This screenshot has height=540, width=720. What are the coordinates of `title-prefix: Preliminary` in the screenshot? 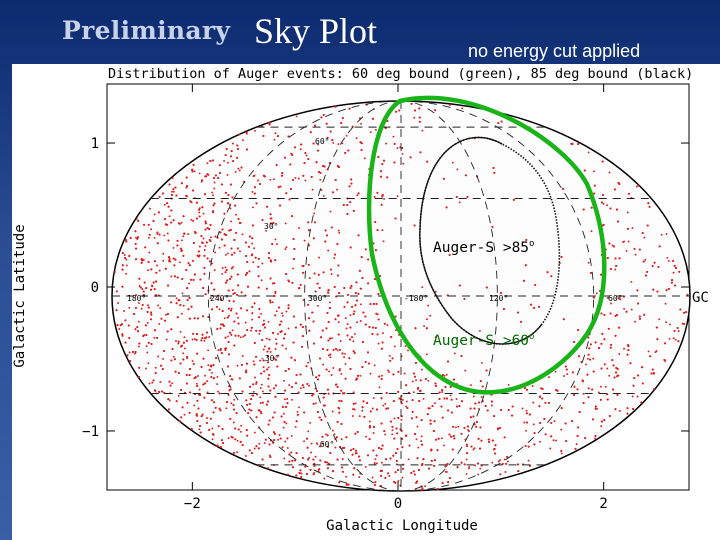 It's located at (146, 30).